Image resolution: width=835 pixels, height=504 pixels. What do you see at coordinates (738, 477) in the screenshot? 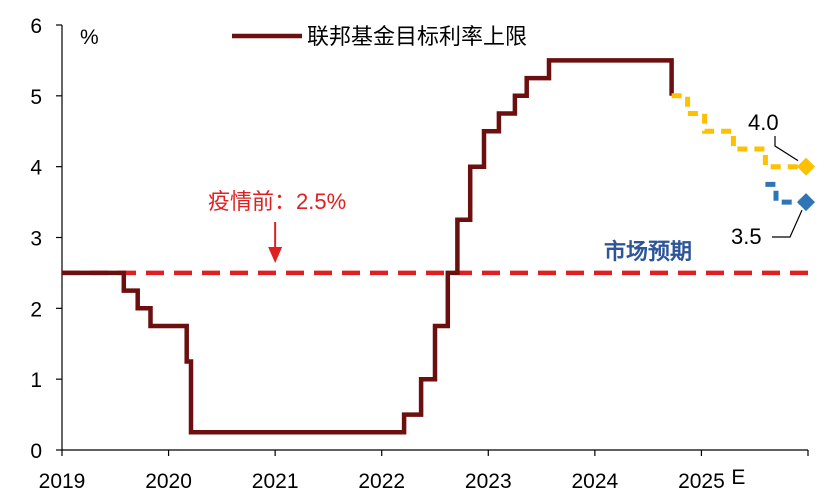
I see `x-tick-suffix: E` at bounding box center [738, 477].